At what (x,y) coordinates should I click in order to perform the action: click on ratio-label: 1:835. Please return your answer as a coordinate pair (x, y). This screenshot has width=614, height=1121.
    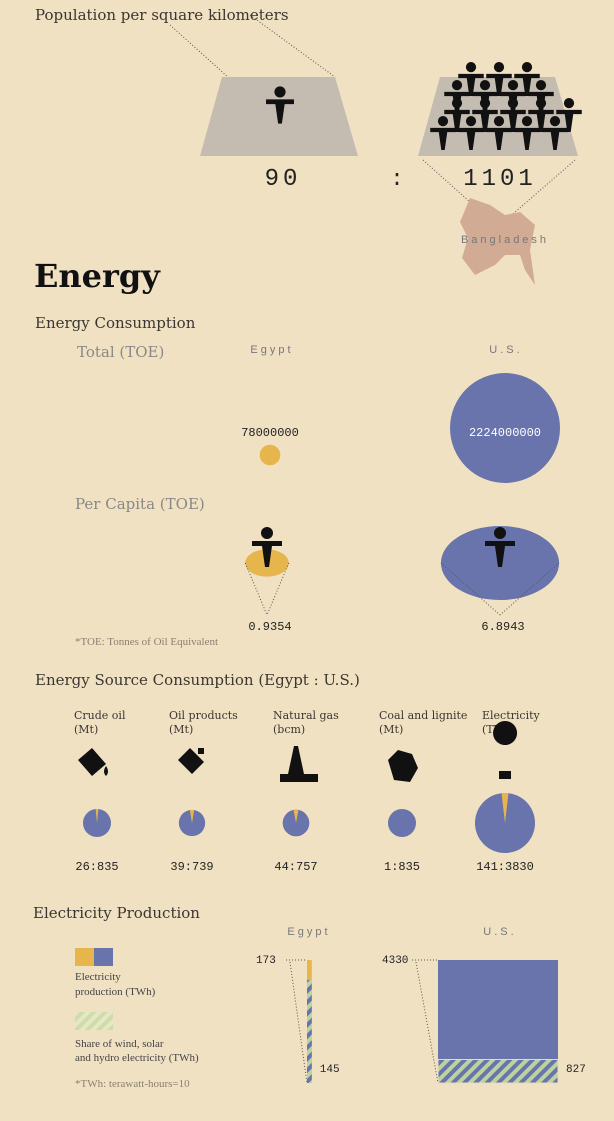
    Looking at the image, I should click on (402, 867).